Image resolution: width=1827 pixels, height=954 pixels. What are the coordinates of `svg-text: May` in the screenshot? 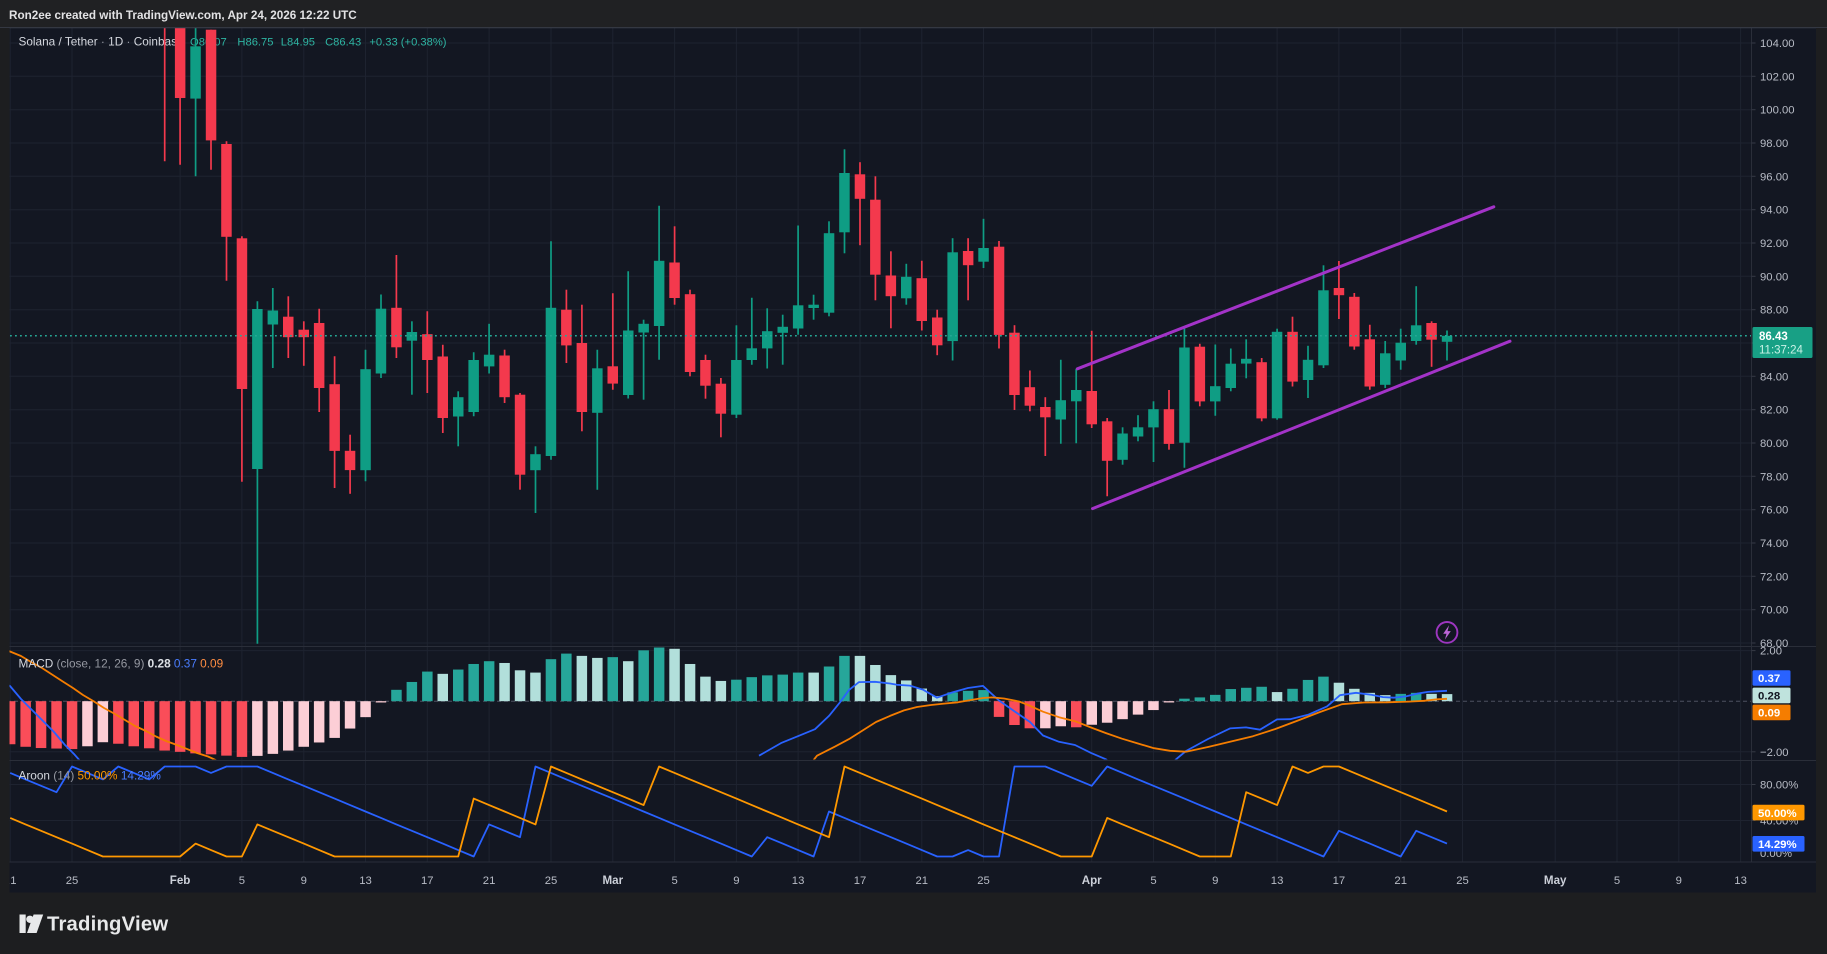 It's located at (1555, 880).